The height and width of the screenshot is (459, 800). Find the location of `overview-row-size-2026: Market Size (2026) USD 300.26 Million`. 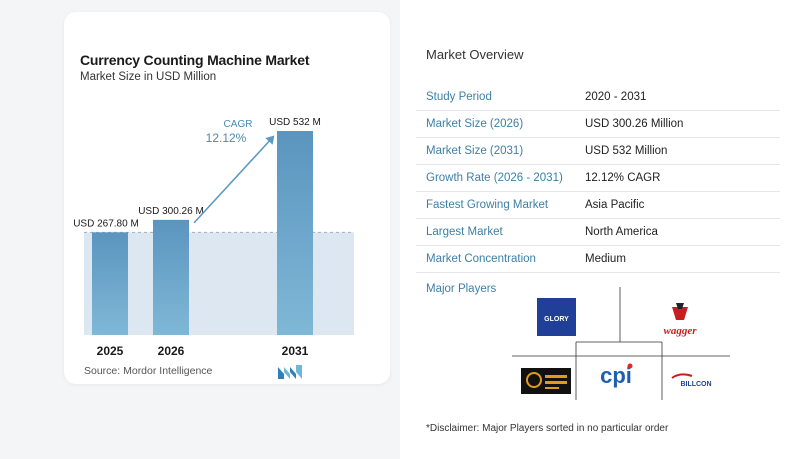

overview-row-size-2026: Market Size (2026) USD 300.26 Million is located at coordinates (598, 124).